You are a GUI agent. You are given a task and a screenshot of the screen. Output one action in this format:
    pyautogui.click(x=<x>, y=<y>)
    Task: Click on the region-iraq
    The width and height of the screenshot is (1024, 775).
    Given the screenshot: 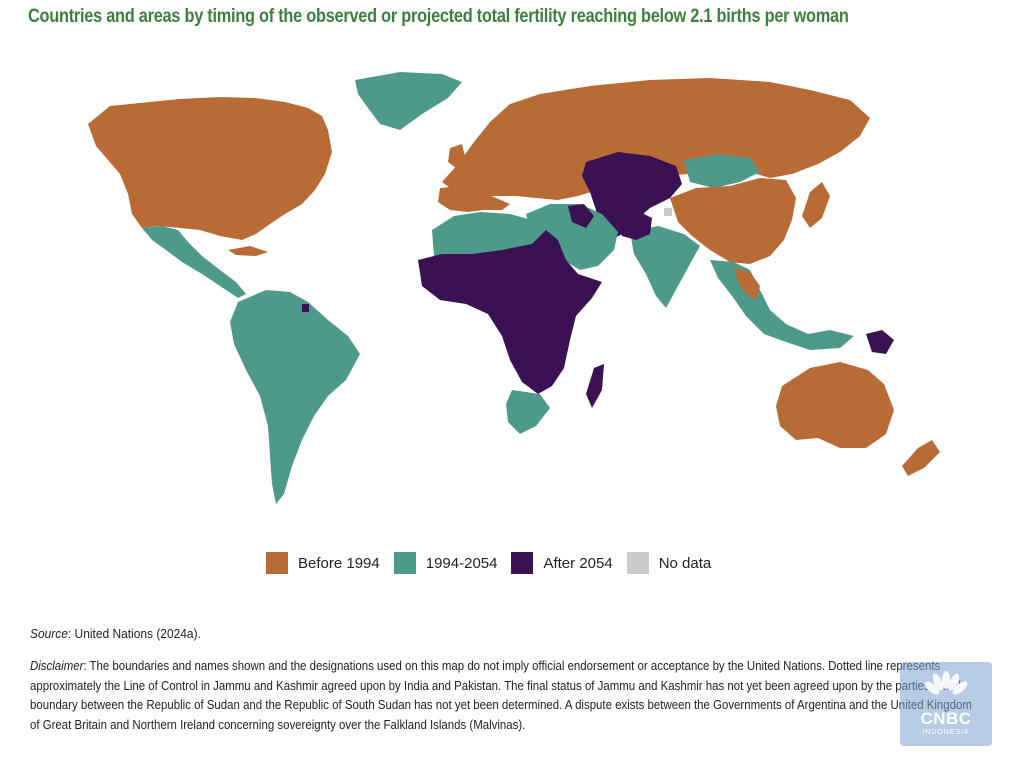 What is the action you would take?
    pyautogui.click(x=581, y=216)
    